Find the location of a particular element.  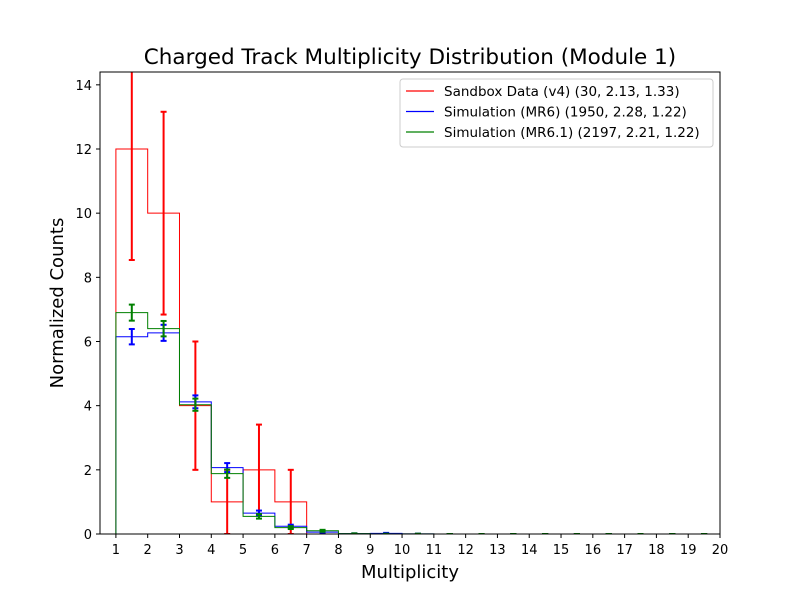

x-tick-label: 8 is located at coordinates (338, 550).